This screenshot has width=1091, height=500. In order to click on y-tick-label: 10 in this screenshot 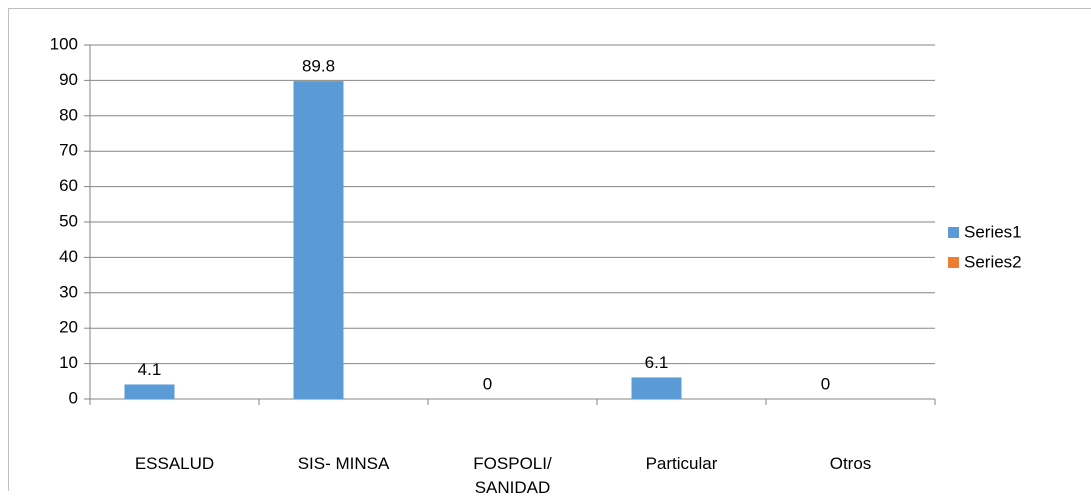, I will do `click(68, 362)`.